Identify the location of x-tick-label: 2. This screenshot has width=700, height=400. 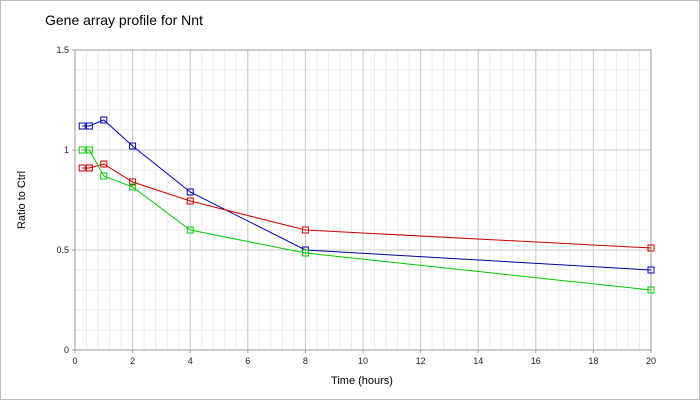
(132, 361).